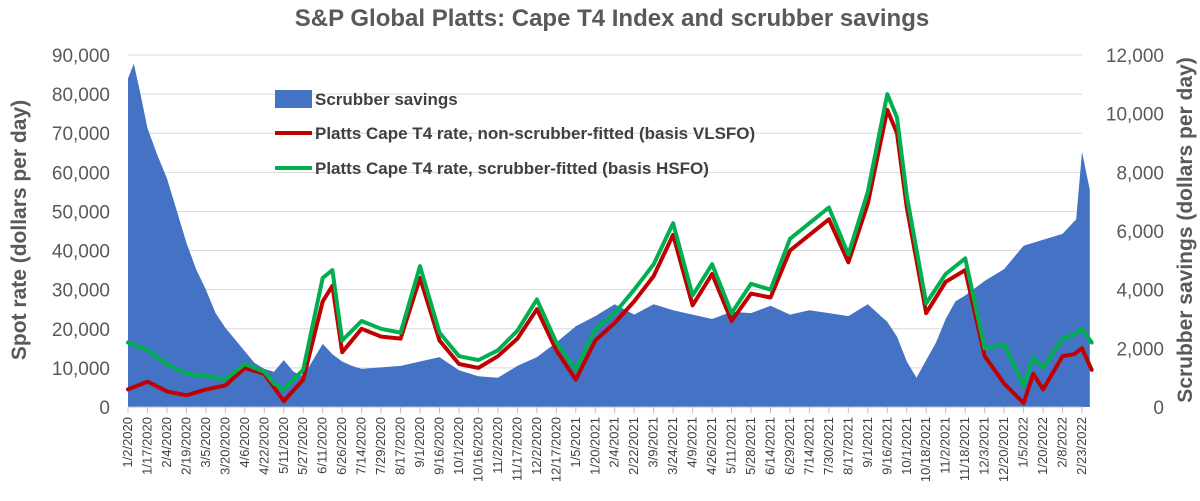 The image size is (1200, 501). I want to click on y-tick-label: 10,000, so click(81, 369).